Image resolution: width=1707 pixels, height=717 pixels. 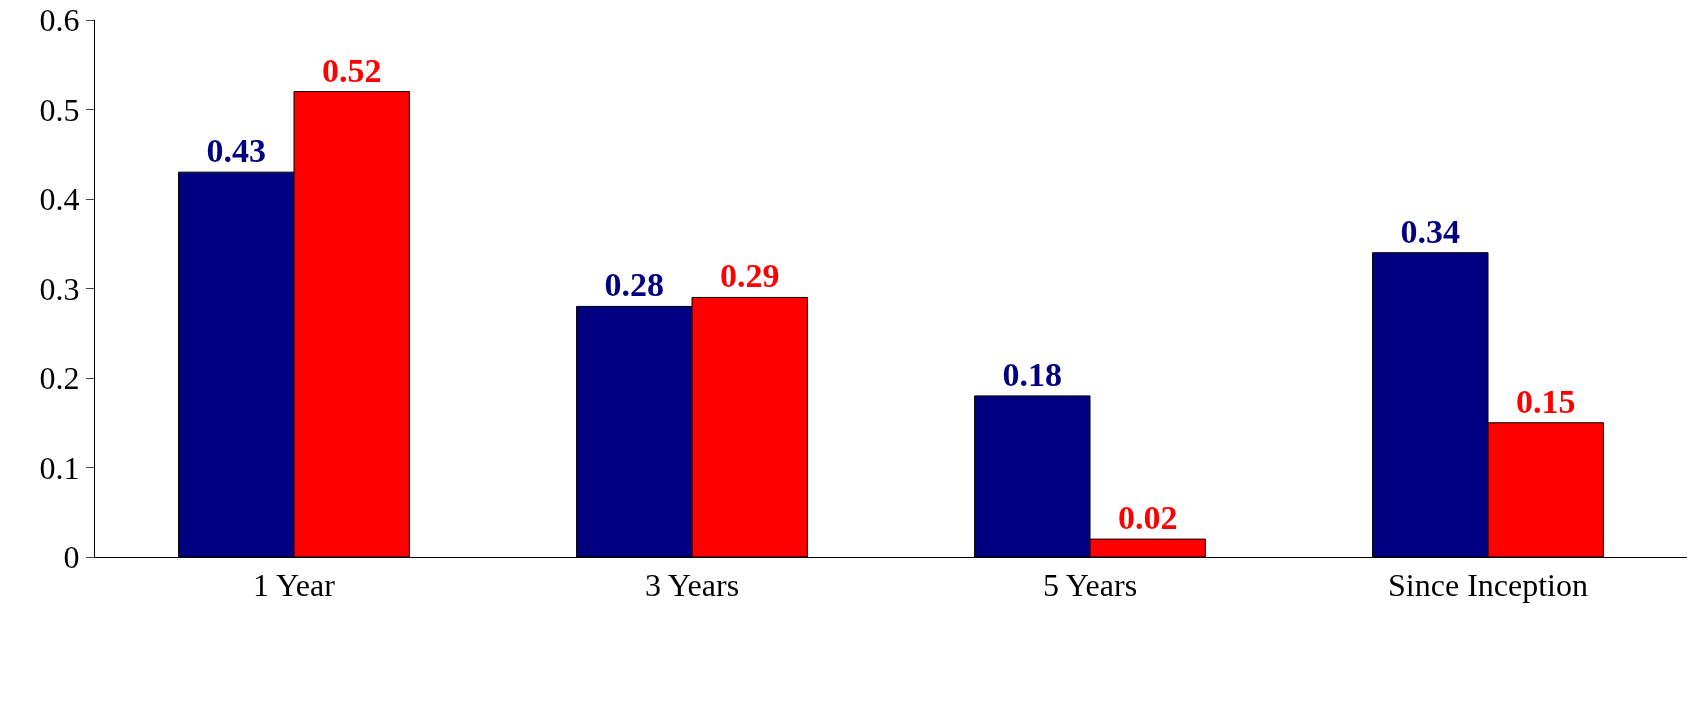 What do you see at coordinates (351, 70) in the screenshot?
I see `data-label: 0.52` at bounding box center [351, 70].